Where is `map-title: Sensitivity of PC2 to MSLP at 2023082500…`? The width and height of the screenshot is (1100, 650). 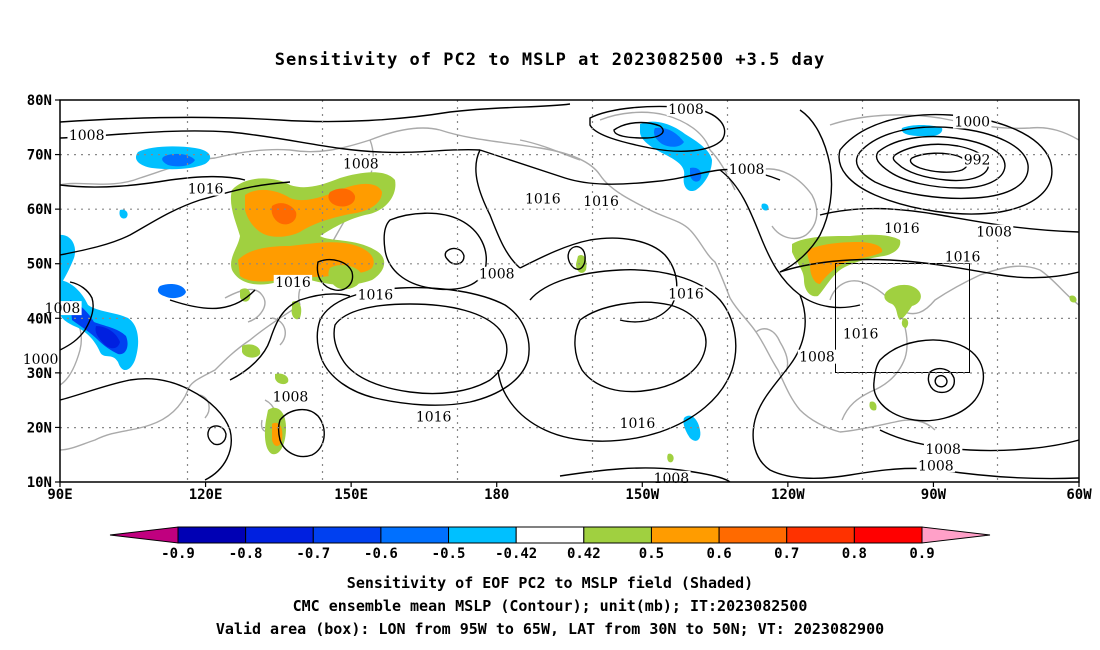 map-title: Sensitivity of PC2 to MSLP at 2023082500… is located at coordinates (550, 60).